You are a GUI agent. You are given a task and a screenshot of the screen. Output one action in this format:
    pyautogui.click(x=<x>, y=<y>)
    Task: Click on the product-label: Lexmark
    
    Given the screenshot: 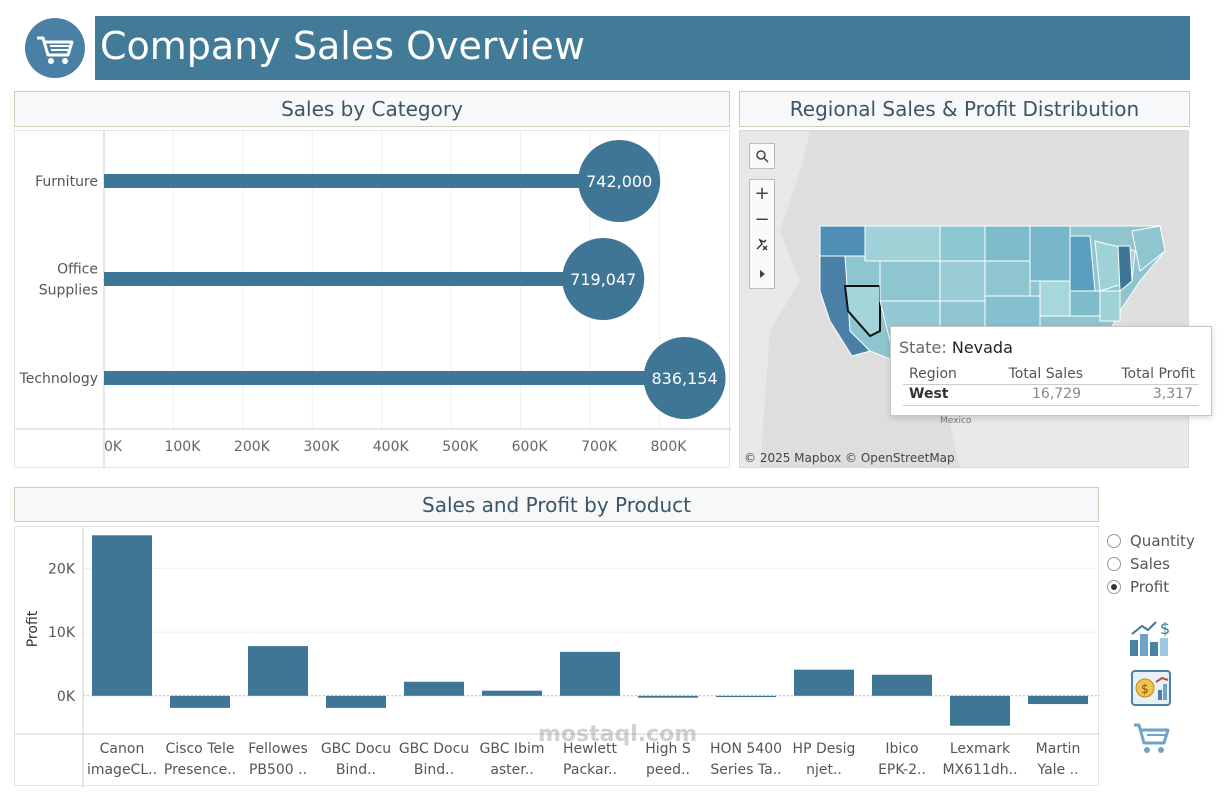 What is the action you would take?
    pyautogui.click(x=980, y=749)
    